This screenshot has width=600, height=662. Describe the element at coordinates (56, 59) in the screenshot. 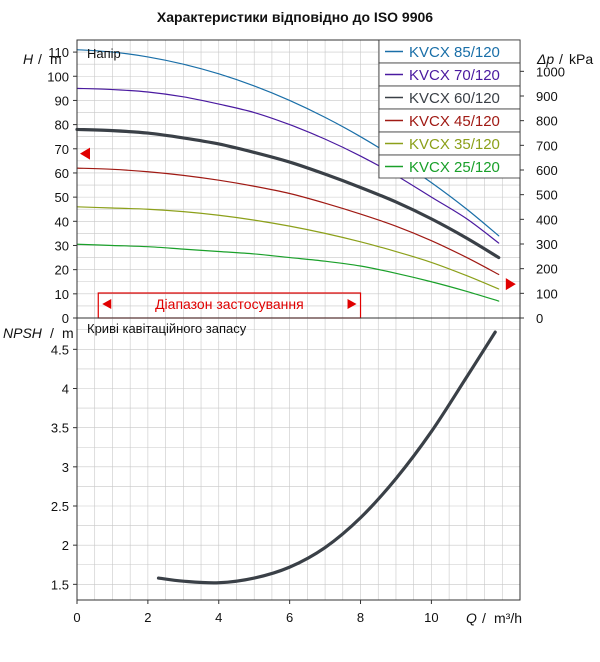

I see `head-axis-unit: m` at that location.